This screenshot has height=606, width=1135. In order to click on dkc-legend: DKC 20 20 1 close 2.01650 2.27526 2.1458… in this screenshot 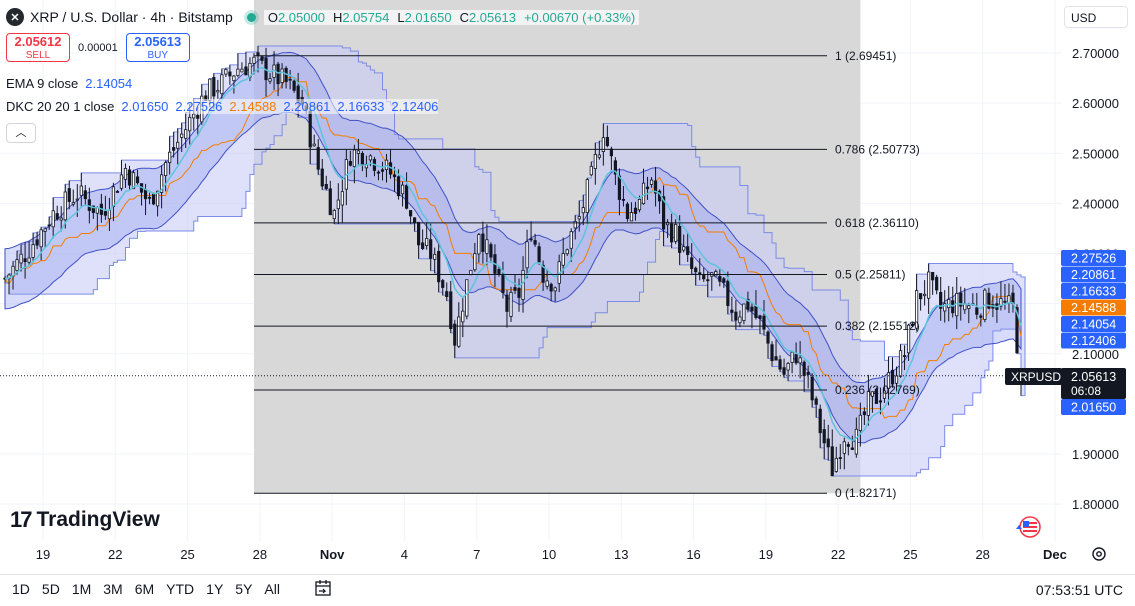, I will do `click(222, 106)`.